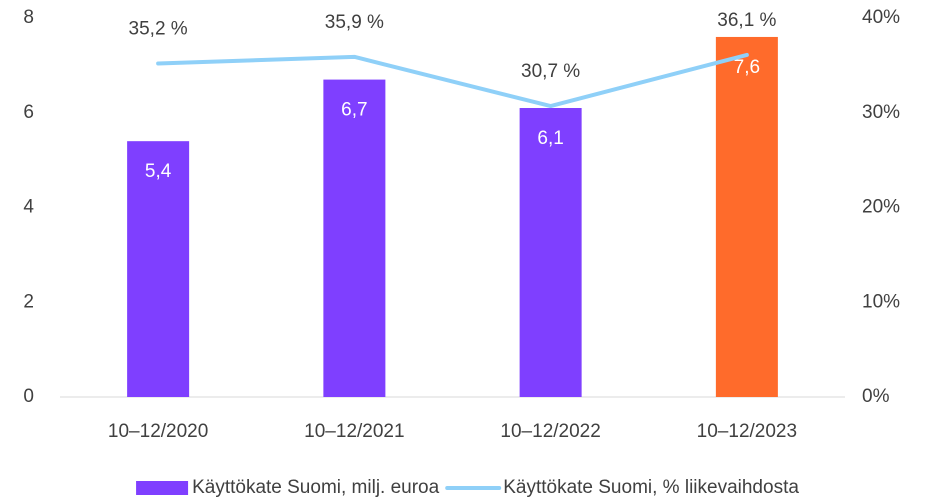  I want to click on x-tick-label: 10–12/2020, so click(158, 431).